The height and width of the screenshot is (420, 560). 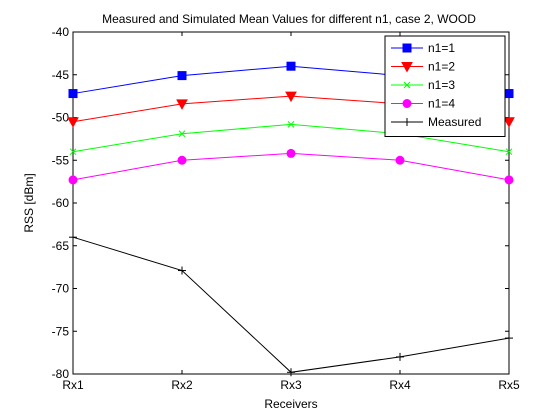 I want to click on legend: n1=1 n1=2 n1=3 n1=4 Measured, so click(x=445, y=86).